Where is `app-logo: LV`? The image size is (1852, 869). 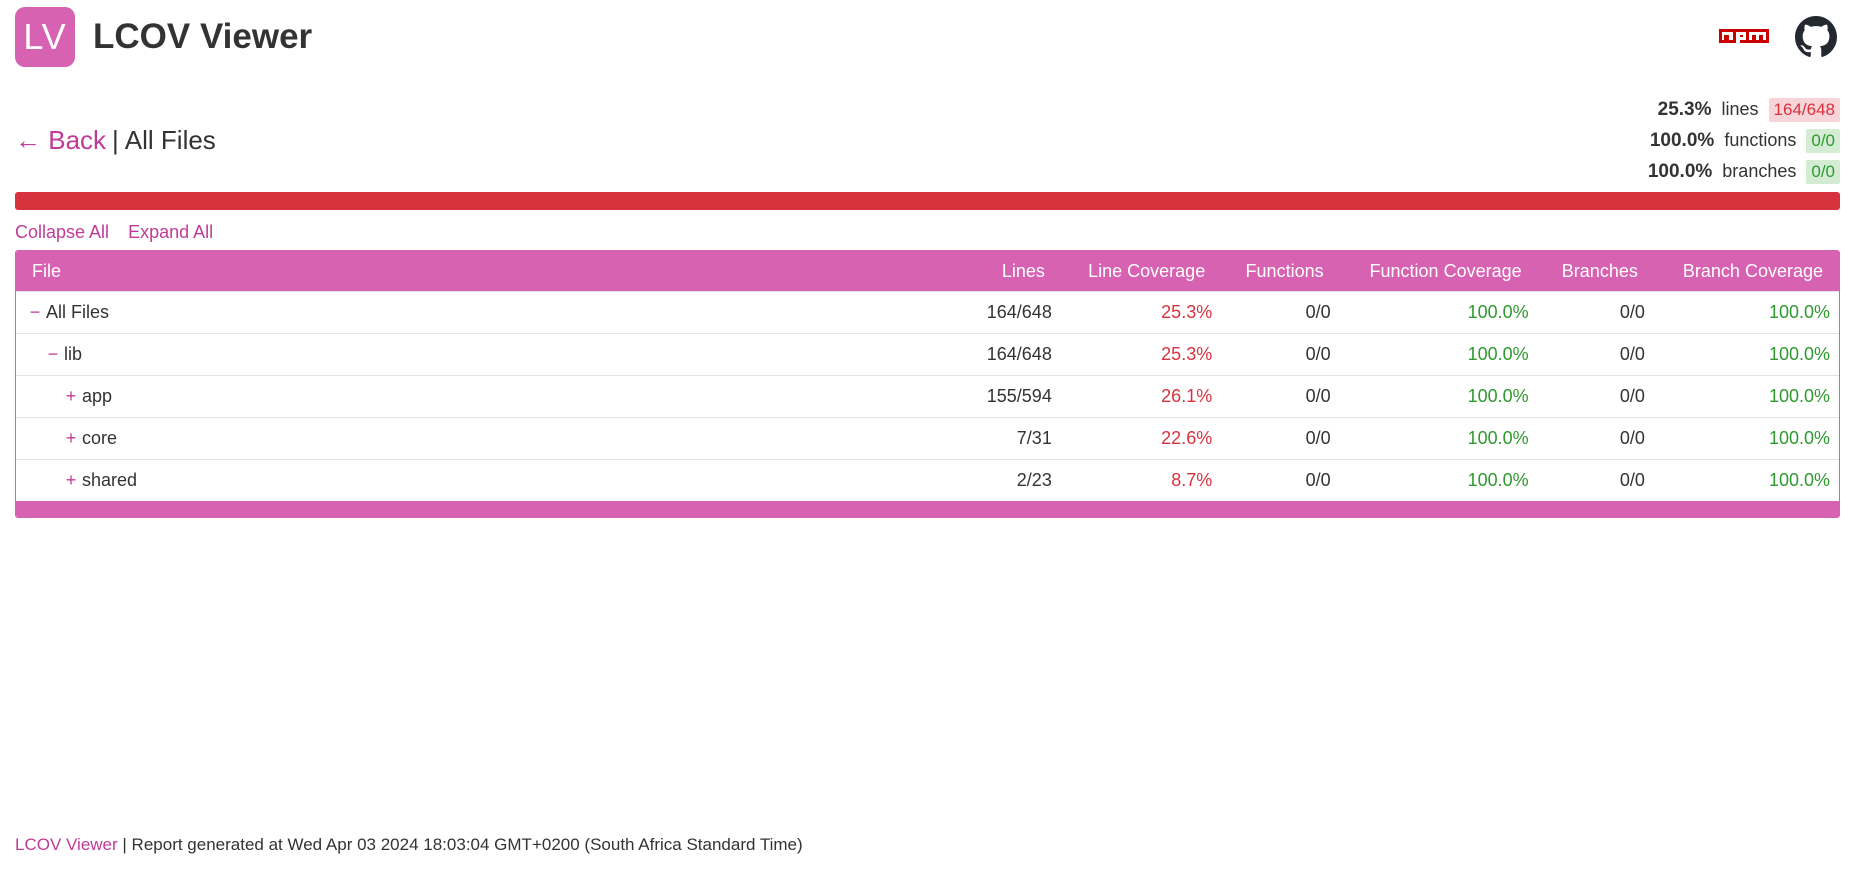 app-logo: LV is located at coordinates (45, 37).